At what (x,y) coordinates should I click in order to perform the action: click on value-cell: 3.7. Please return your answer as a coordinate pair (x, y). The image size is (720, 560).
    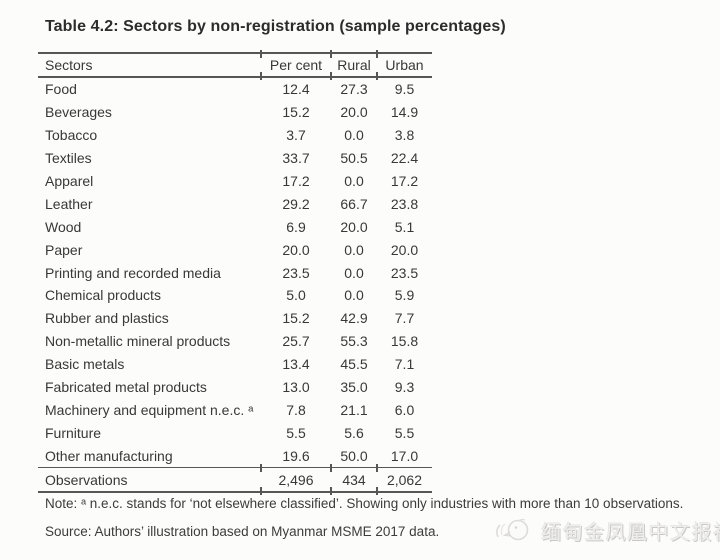
    Looking at the image, I should click on (296, 135).